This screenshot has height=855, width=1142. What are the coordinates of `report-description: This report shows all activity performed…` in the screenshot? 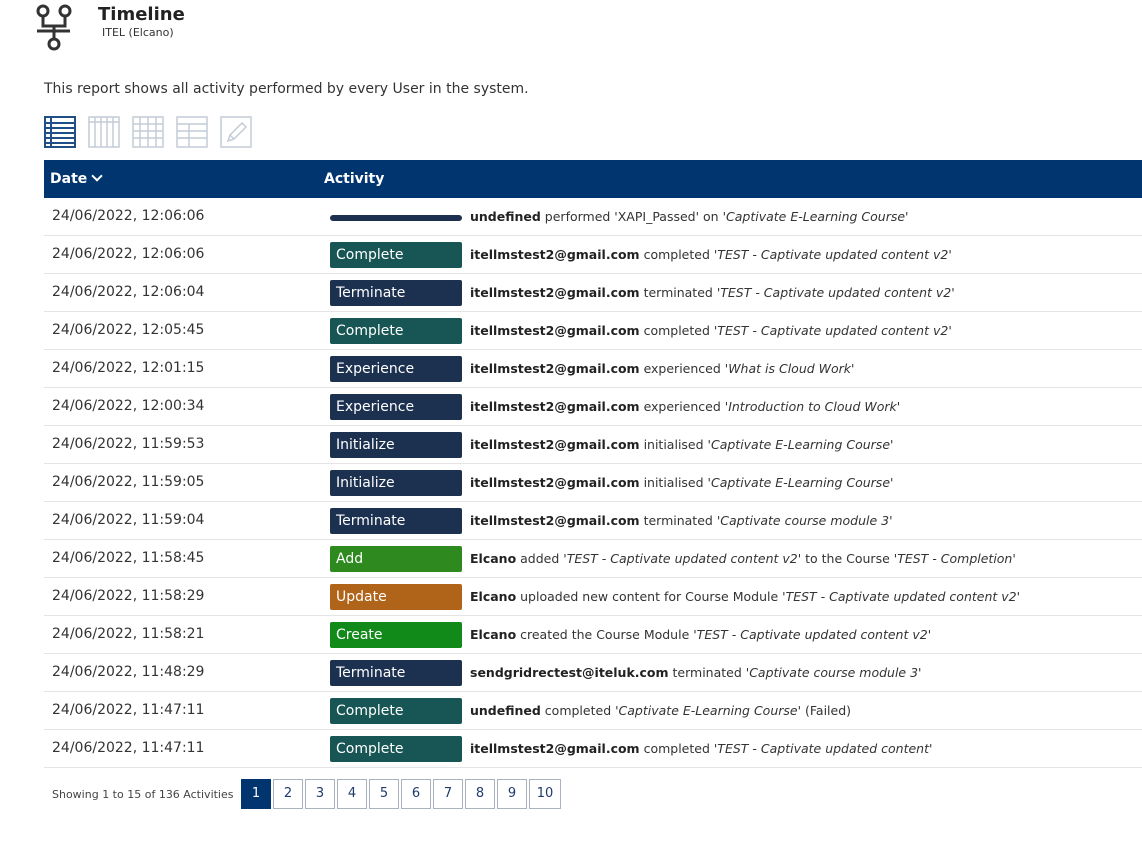 It's located at (286, 89).